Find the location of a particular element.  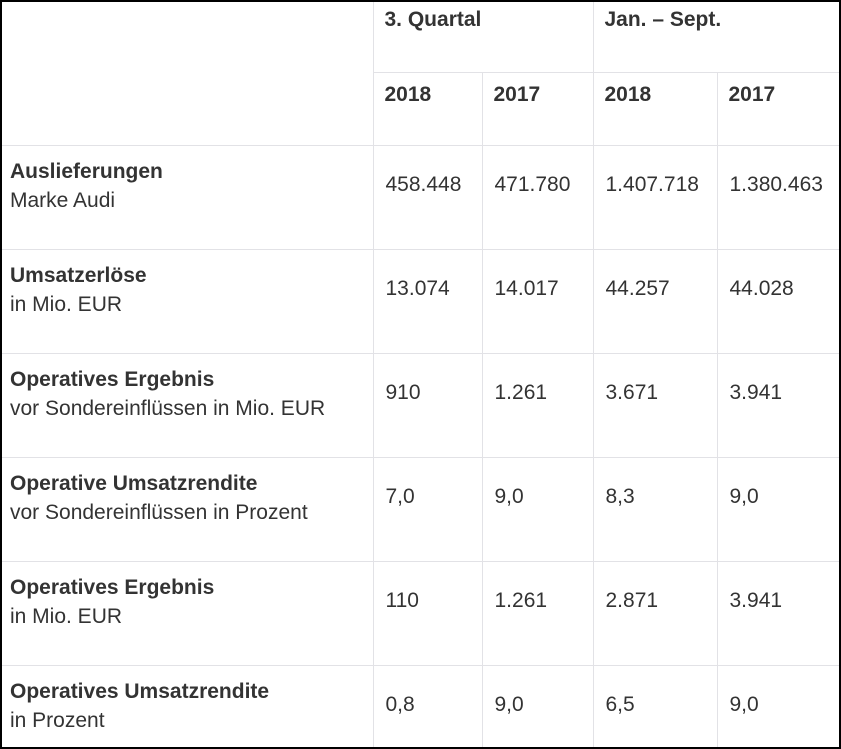

corner-cell is located at coordinates (187, 37).